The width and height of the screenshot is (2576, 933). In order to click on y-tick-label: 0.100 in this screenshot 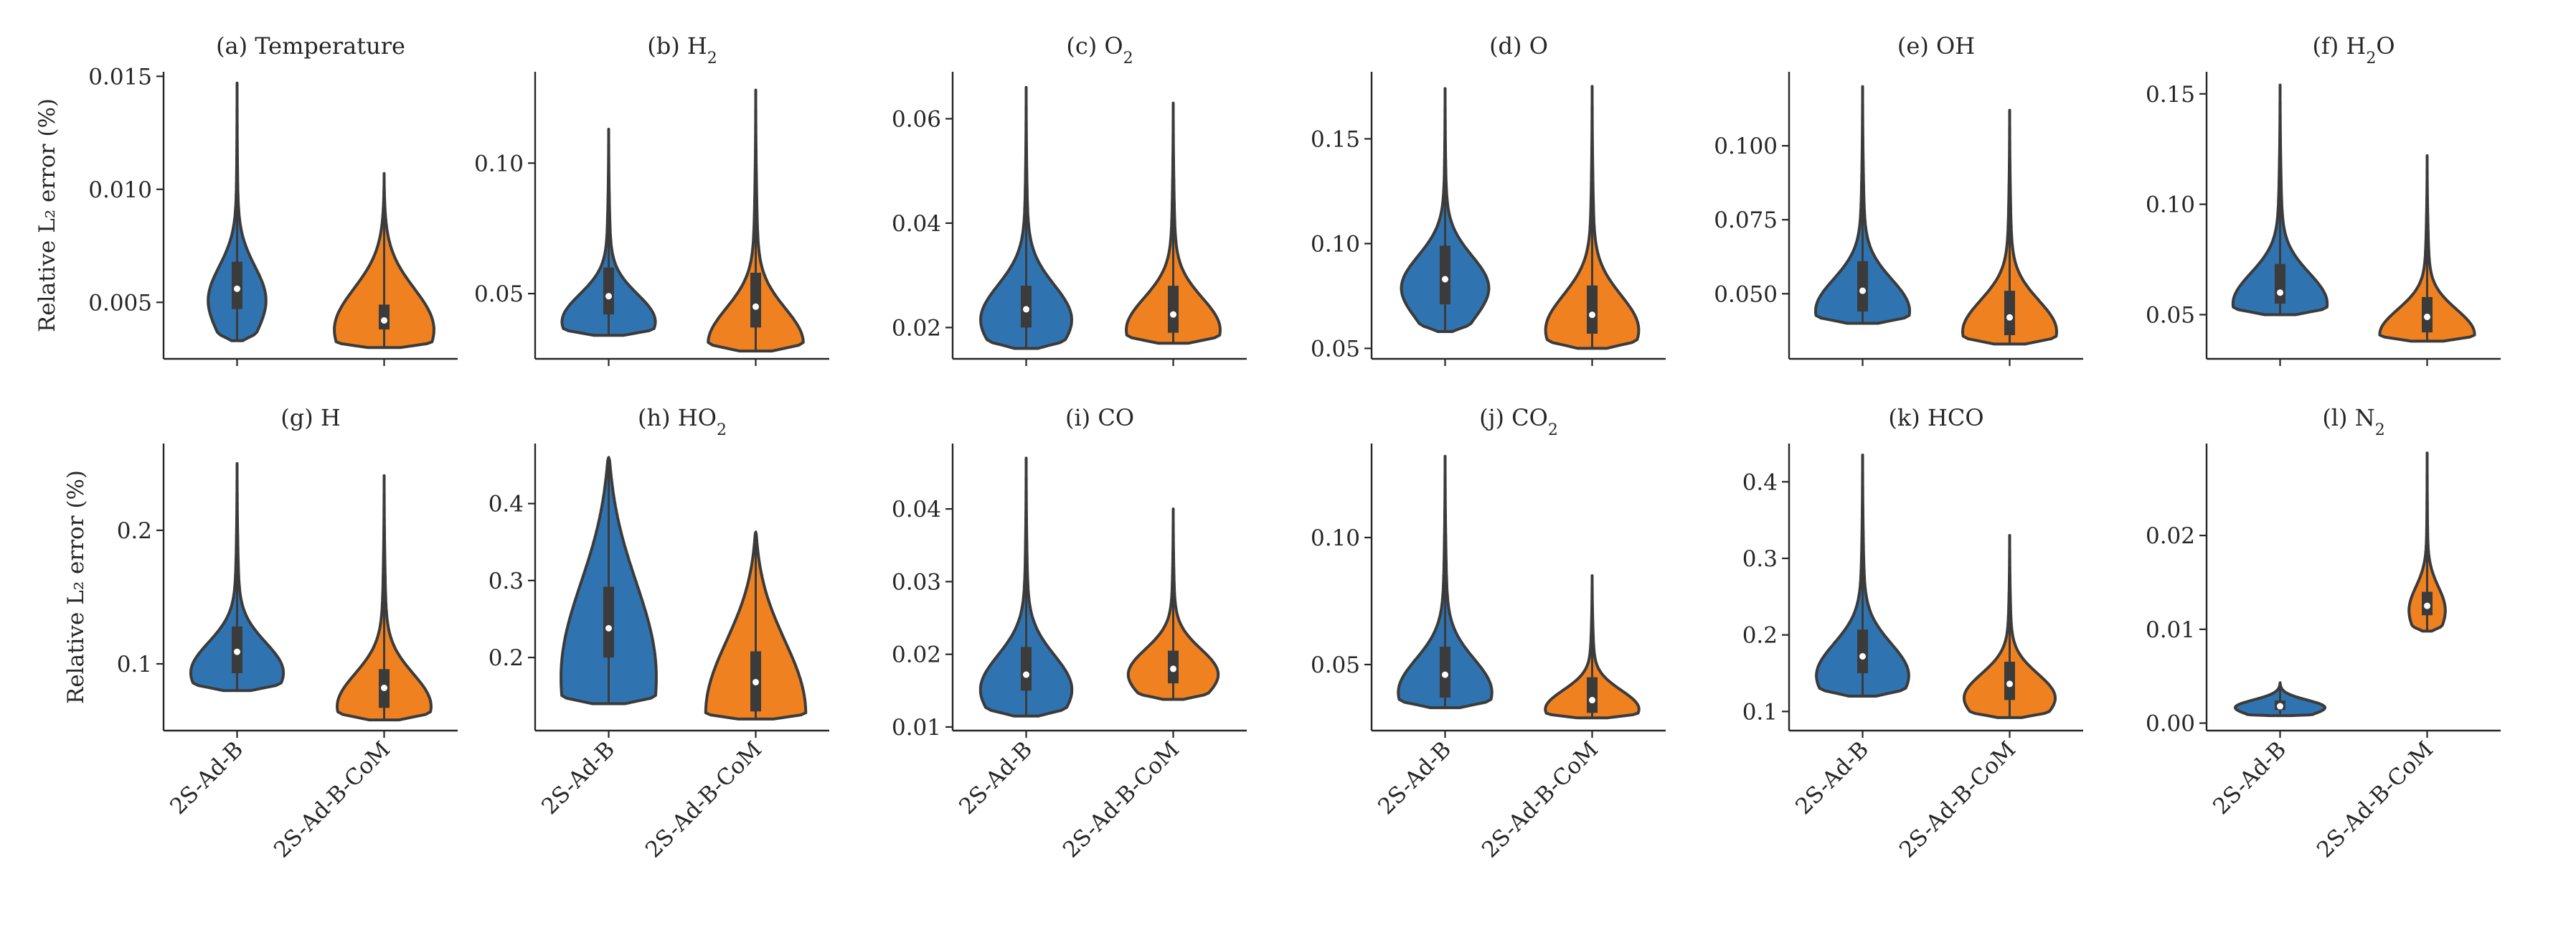, I will do `click(1746, 146)`.